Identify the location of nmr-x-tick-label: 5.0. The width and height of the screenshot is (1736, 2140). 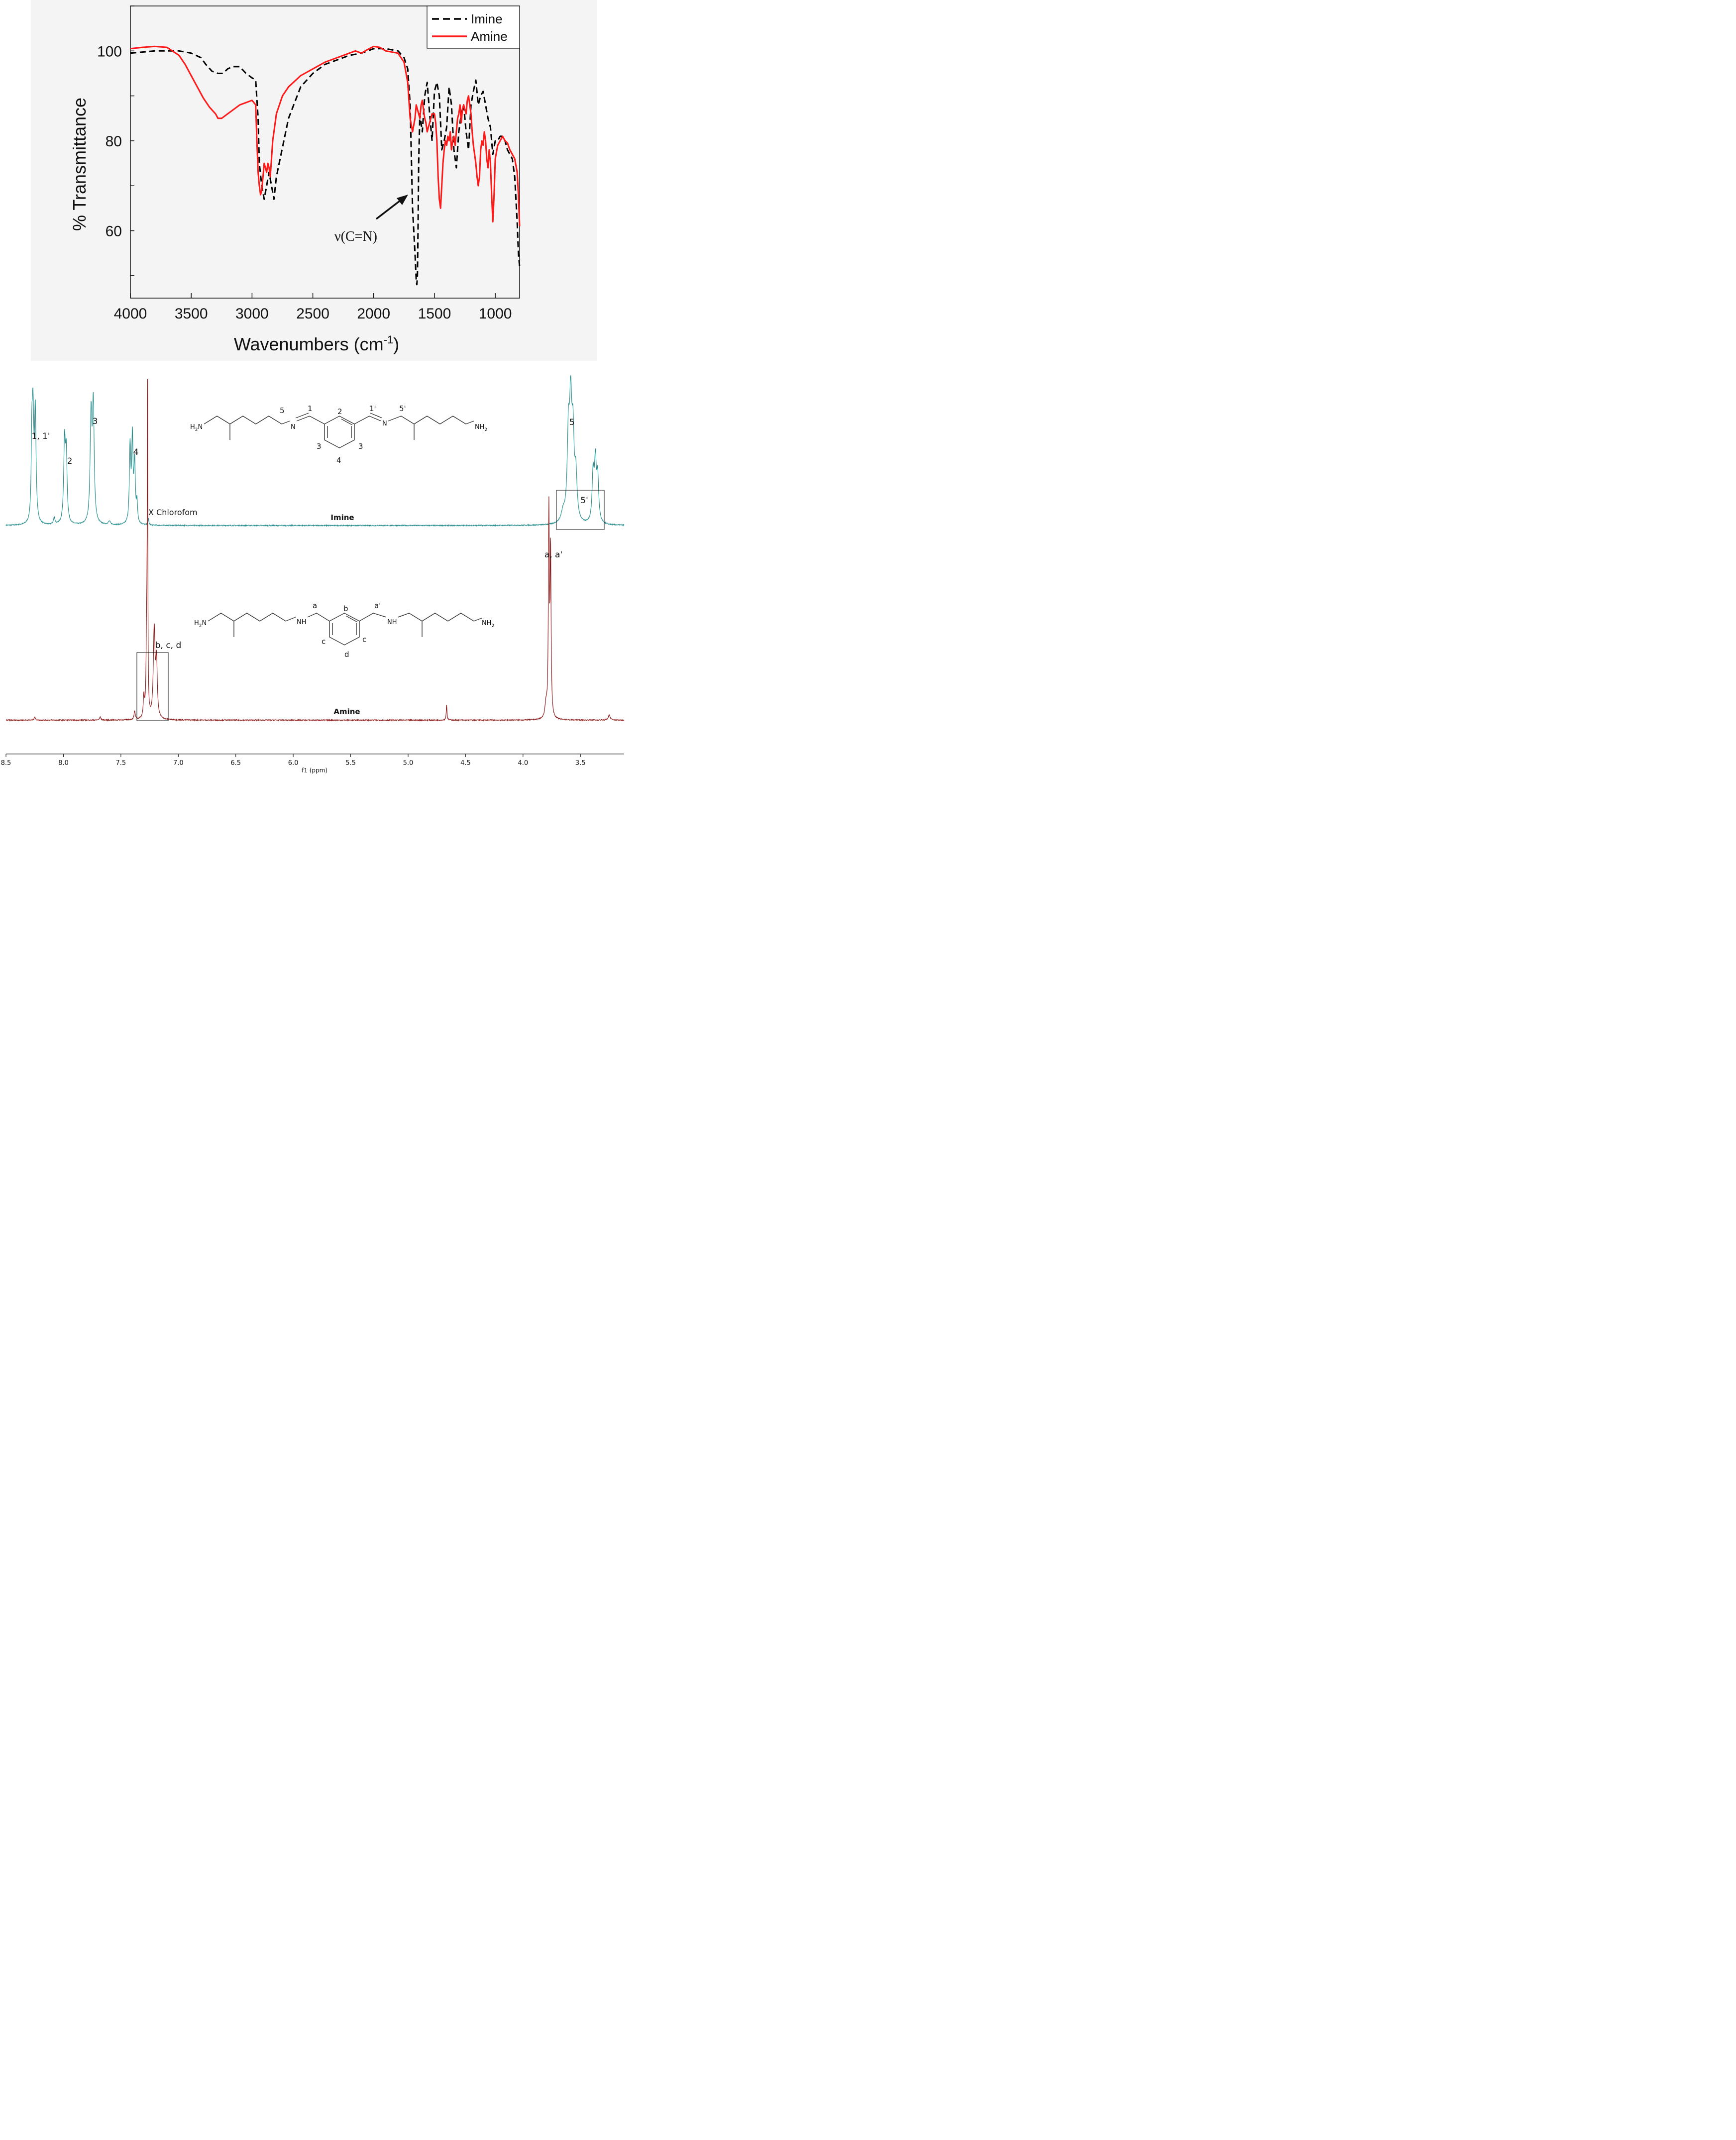
(409, 763).